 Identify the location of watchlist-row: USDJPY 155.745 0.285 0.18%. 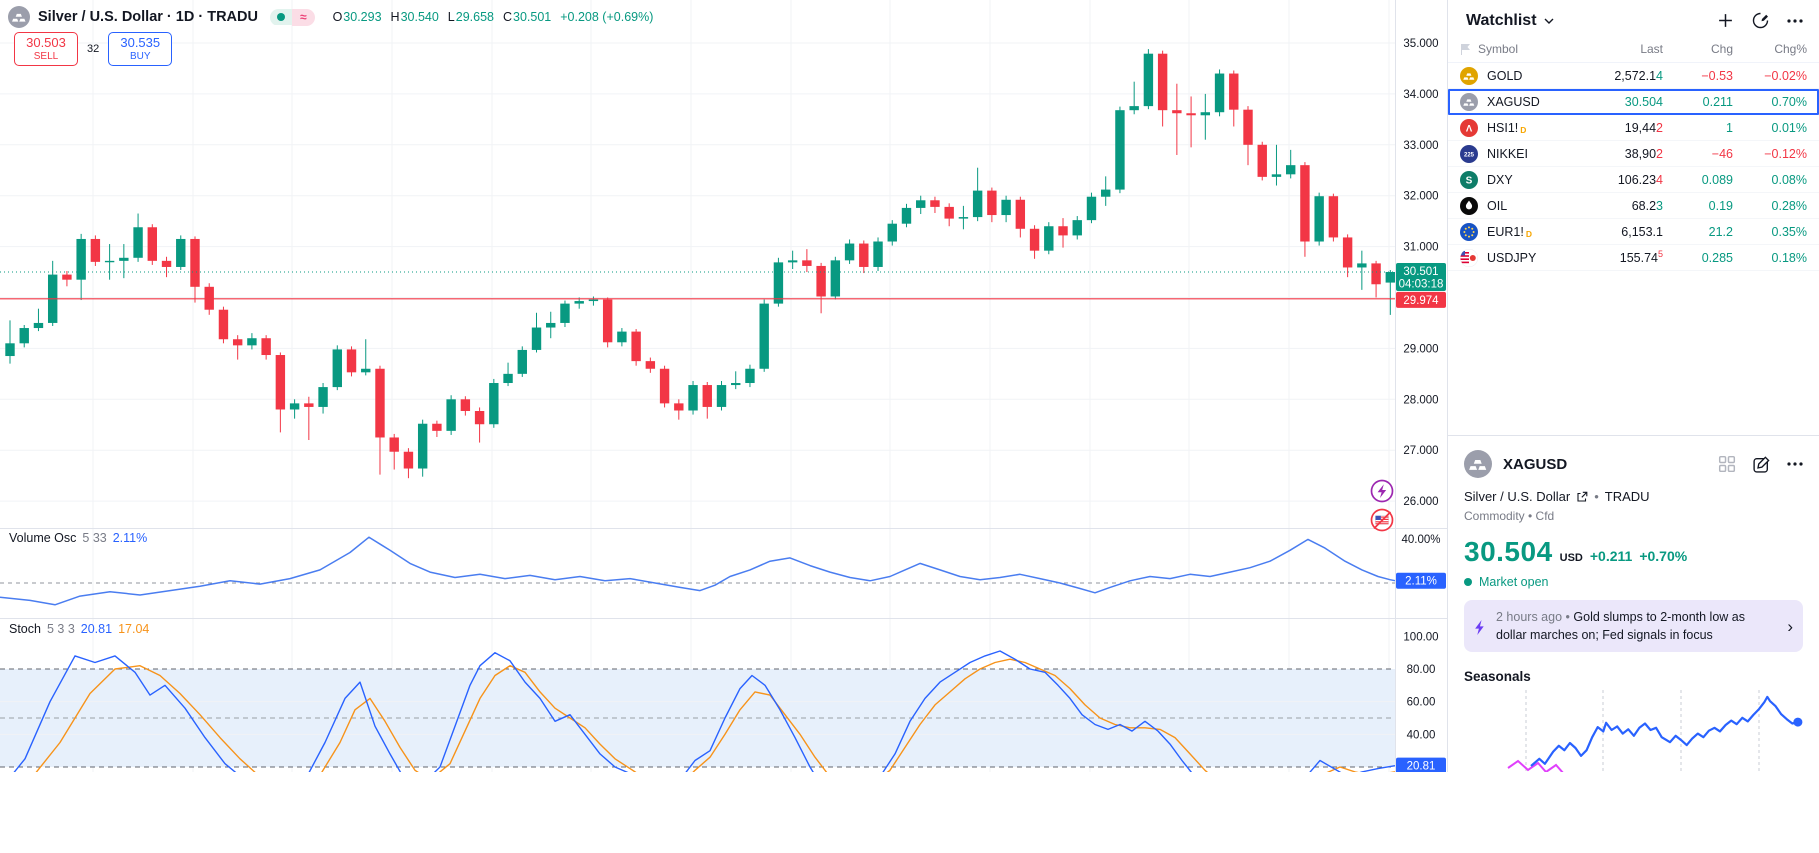
(1633, 258).